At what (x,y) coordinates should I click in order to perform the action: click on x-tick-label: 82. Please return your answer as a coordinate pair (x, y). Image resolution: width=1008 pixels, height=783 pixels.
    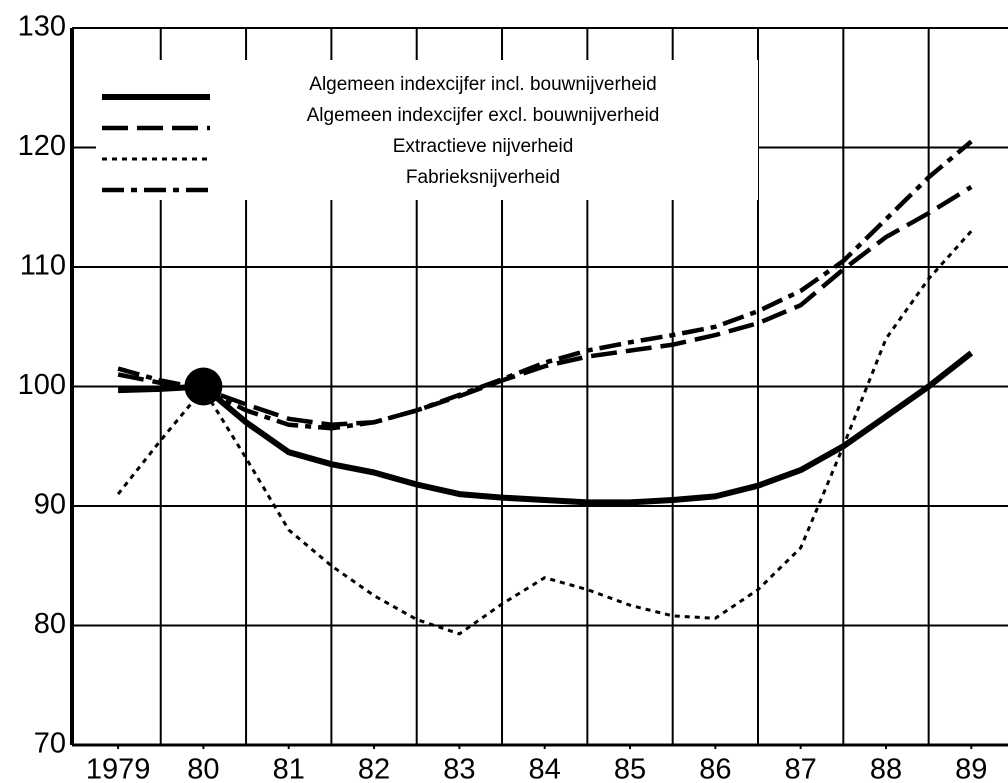
    Looking at the image, I should click on (374, 768).